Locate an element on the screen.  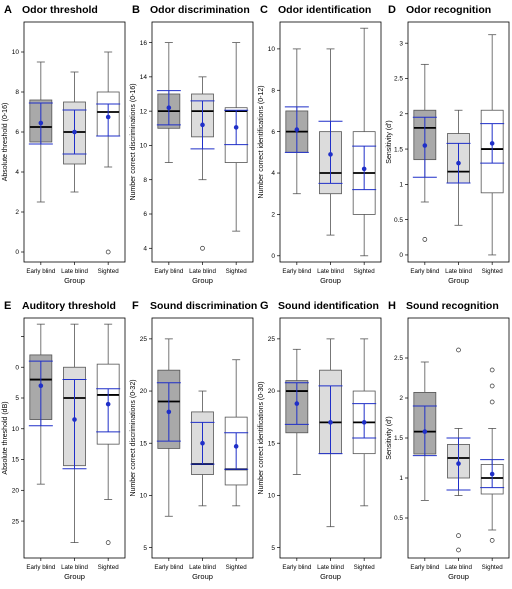
panel-title: Odor identification is located at coordinates (324, 10).